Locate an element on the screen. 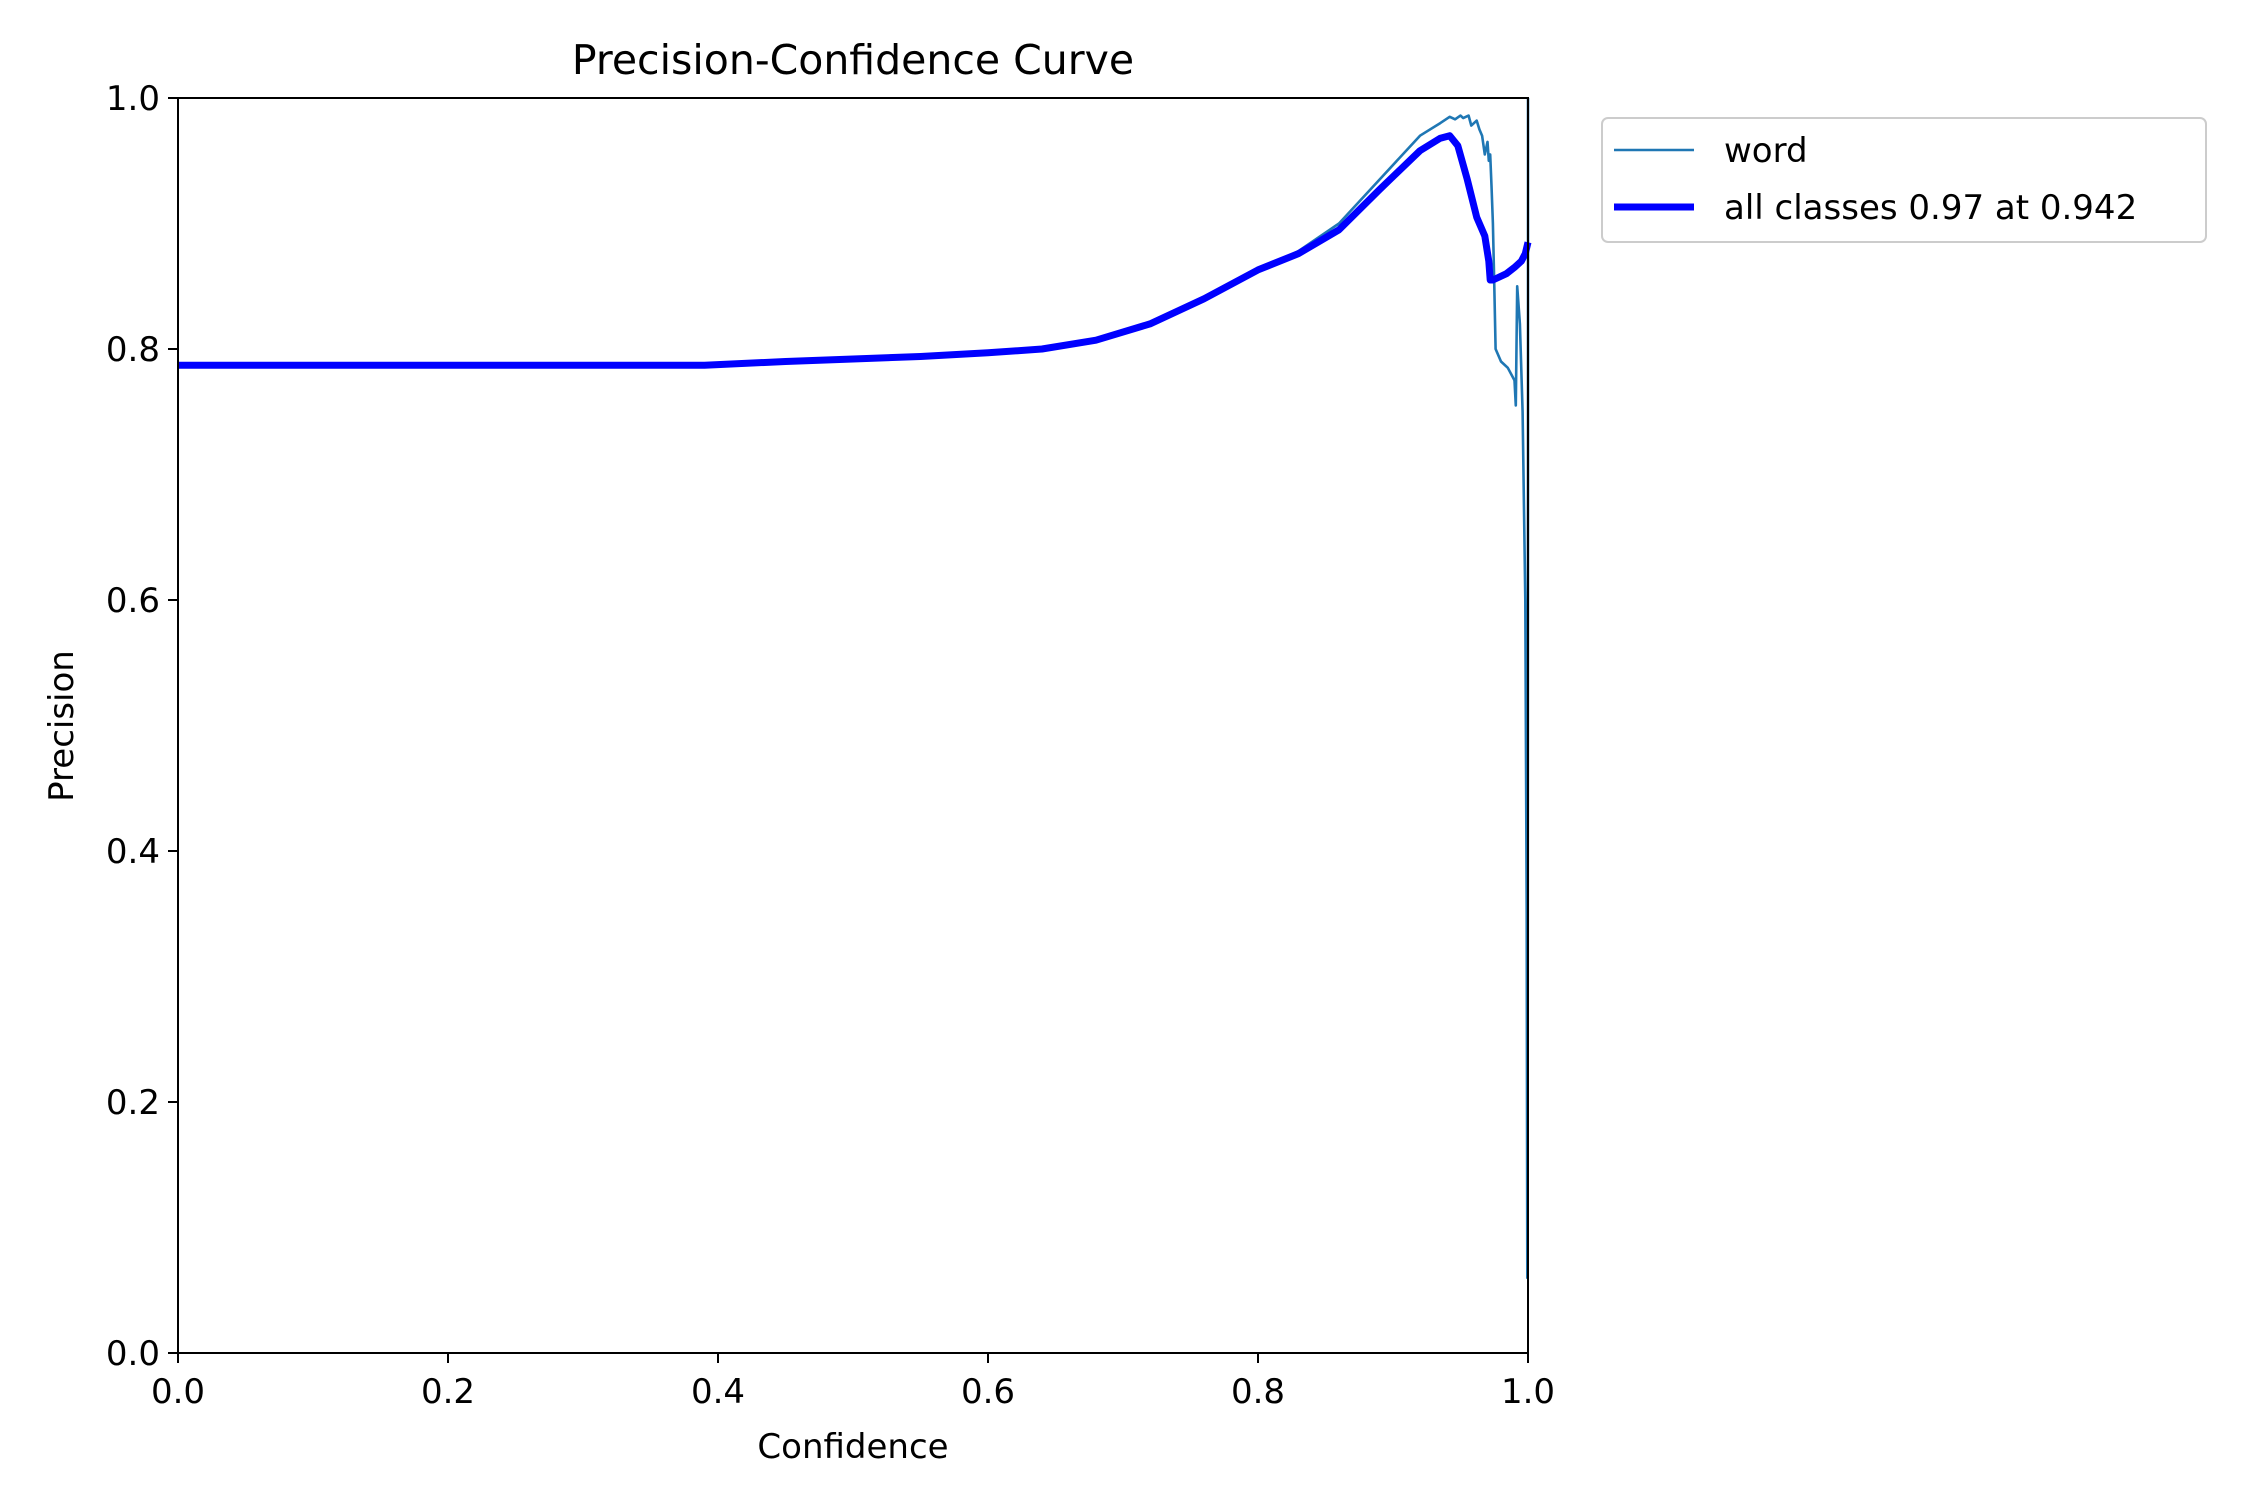 This screenshot has height=1500, width=2250. legend: word all classes 0.97 at 0.942 is located at coordinates (1904, 180).